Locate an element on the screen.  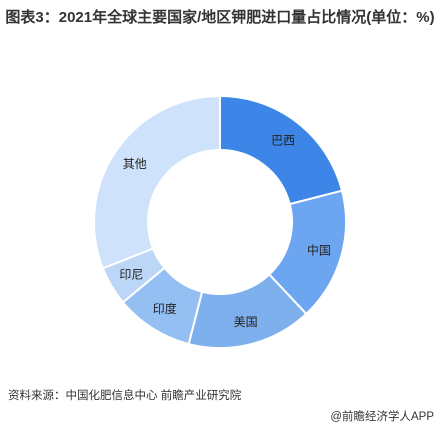
slice-label-4: 印尼 is located at coordinates (131, 274).